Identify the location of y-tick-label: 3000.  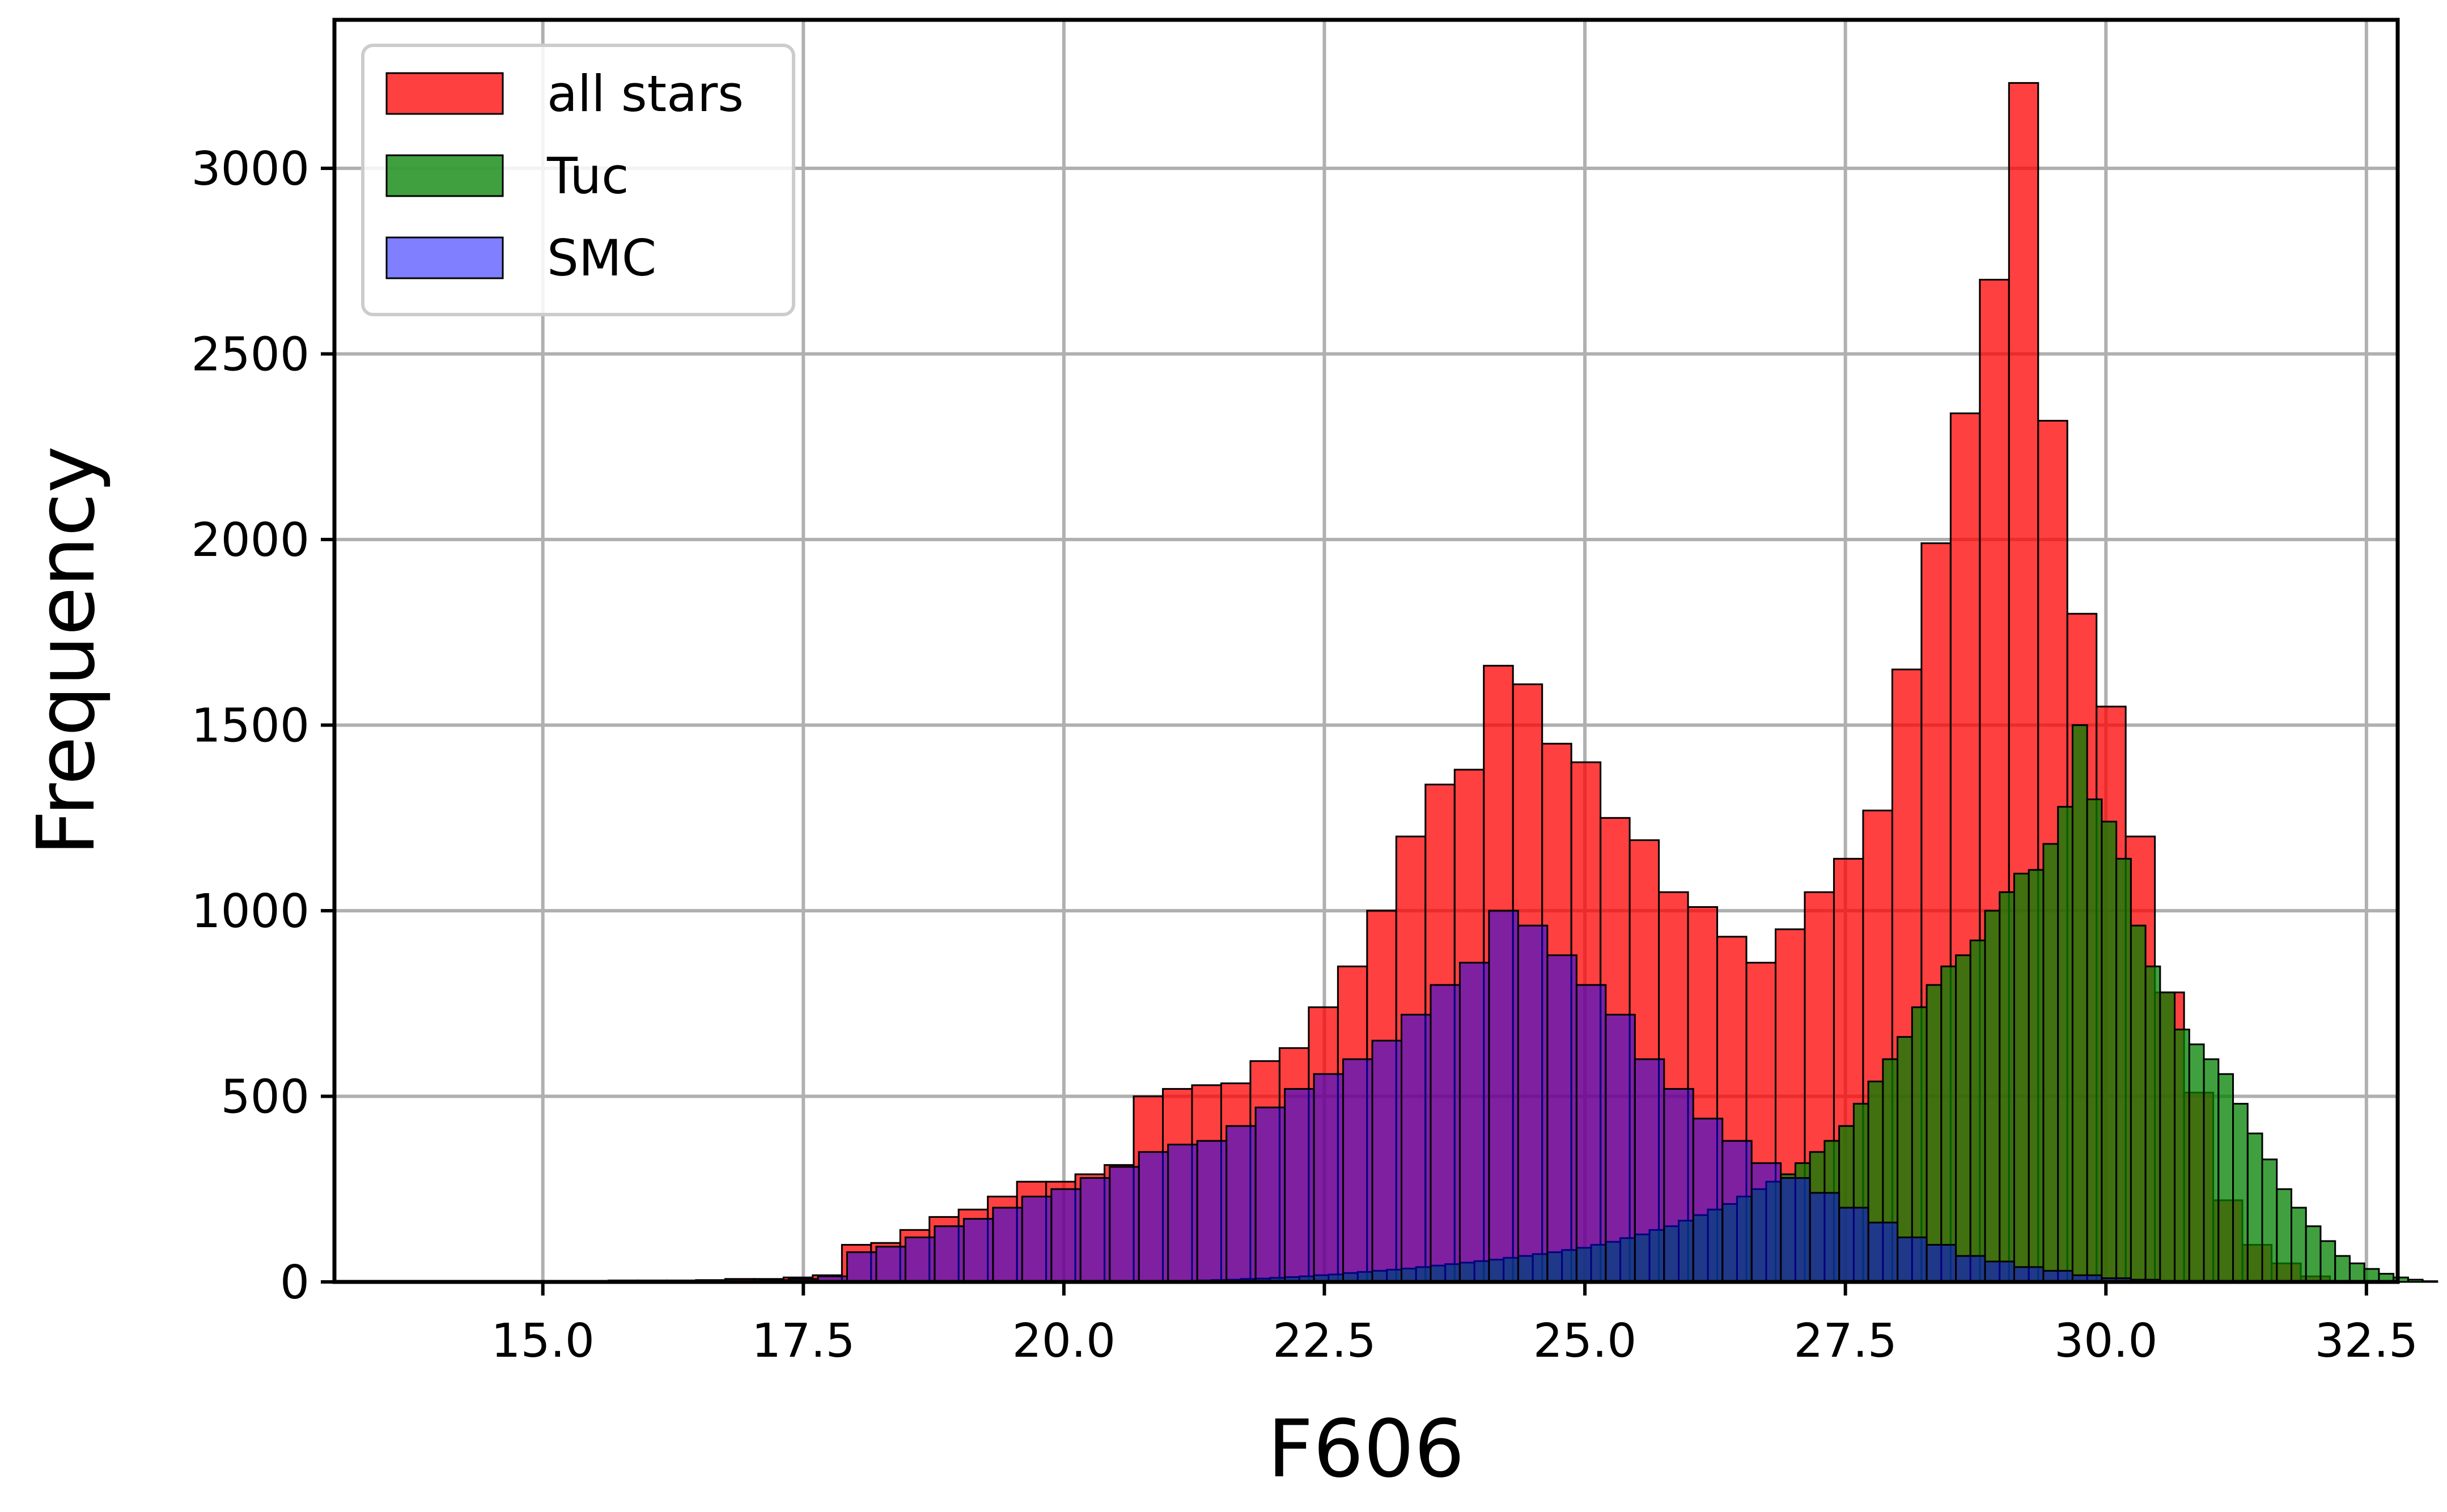
(250, 169).